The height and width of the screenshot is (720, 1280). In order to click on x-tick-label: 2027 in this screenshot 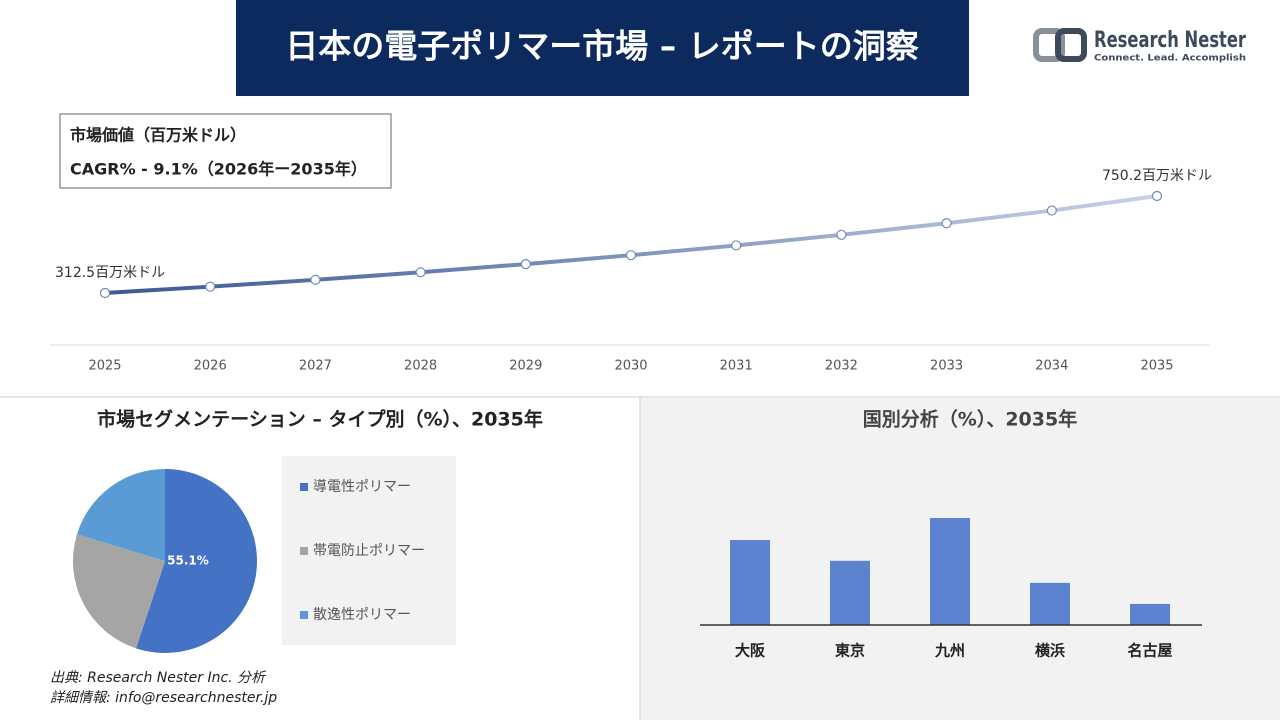, I will do `click(315, 366)`.